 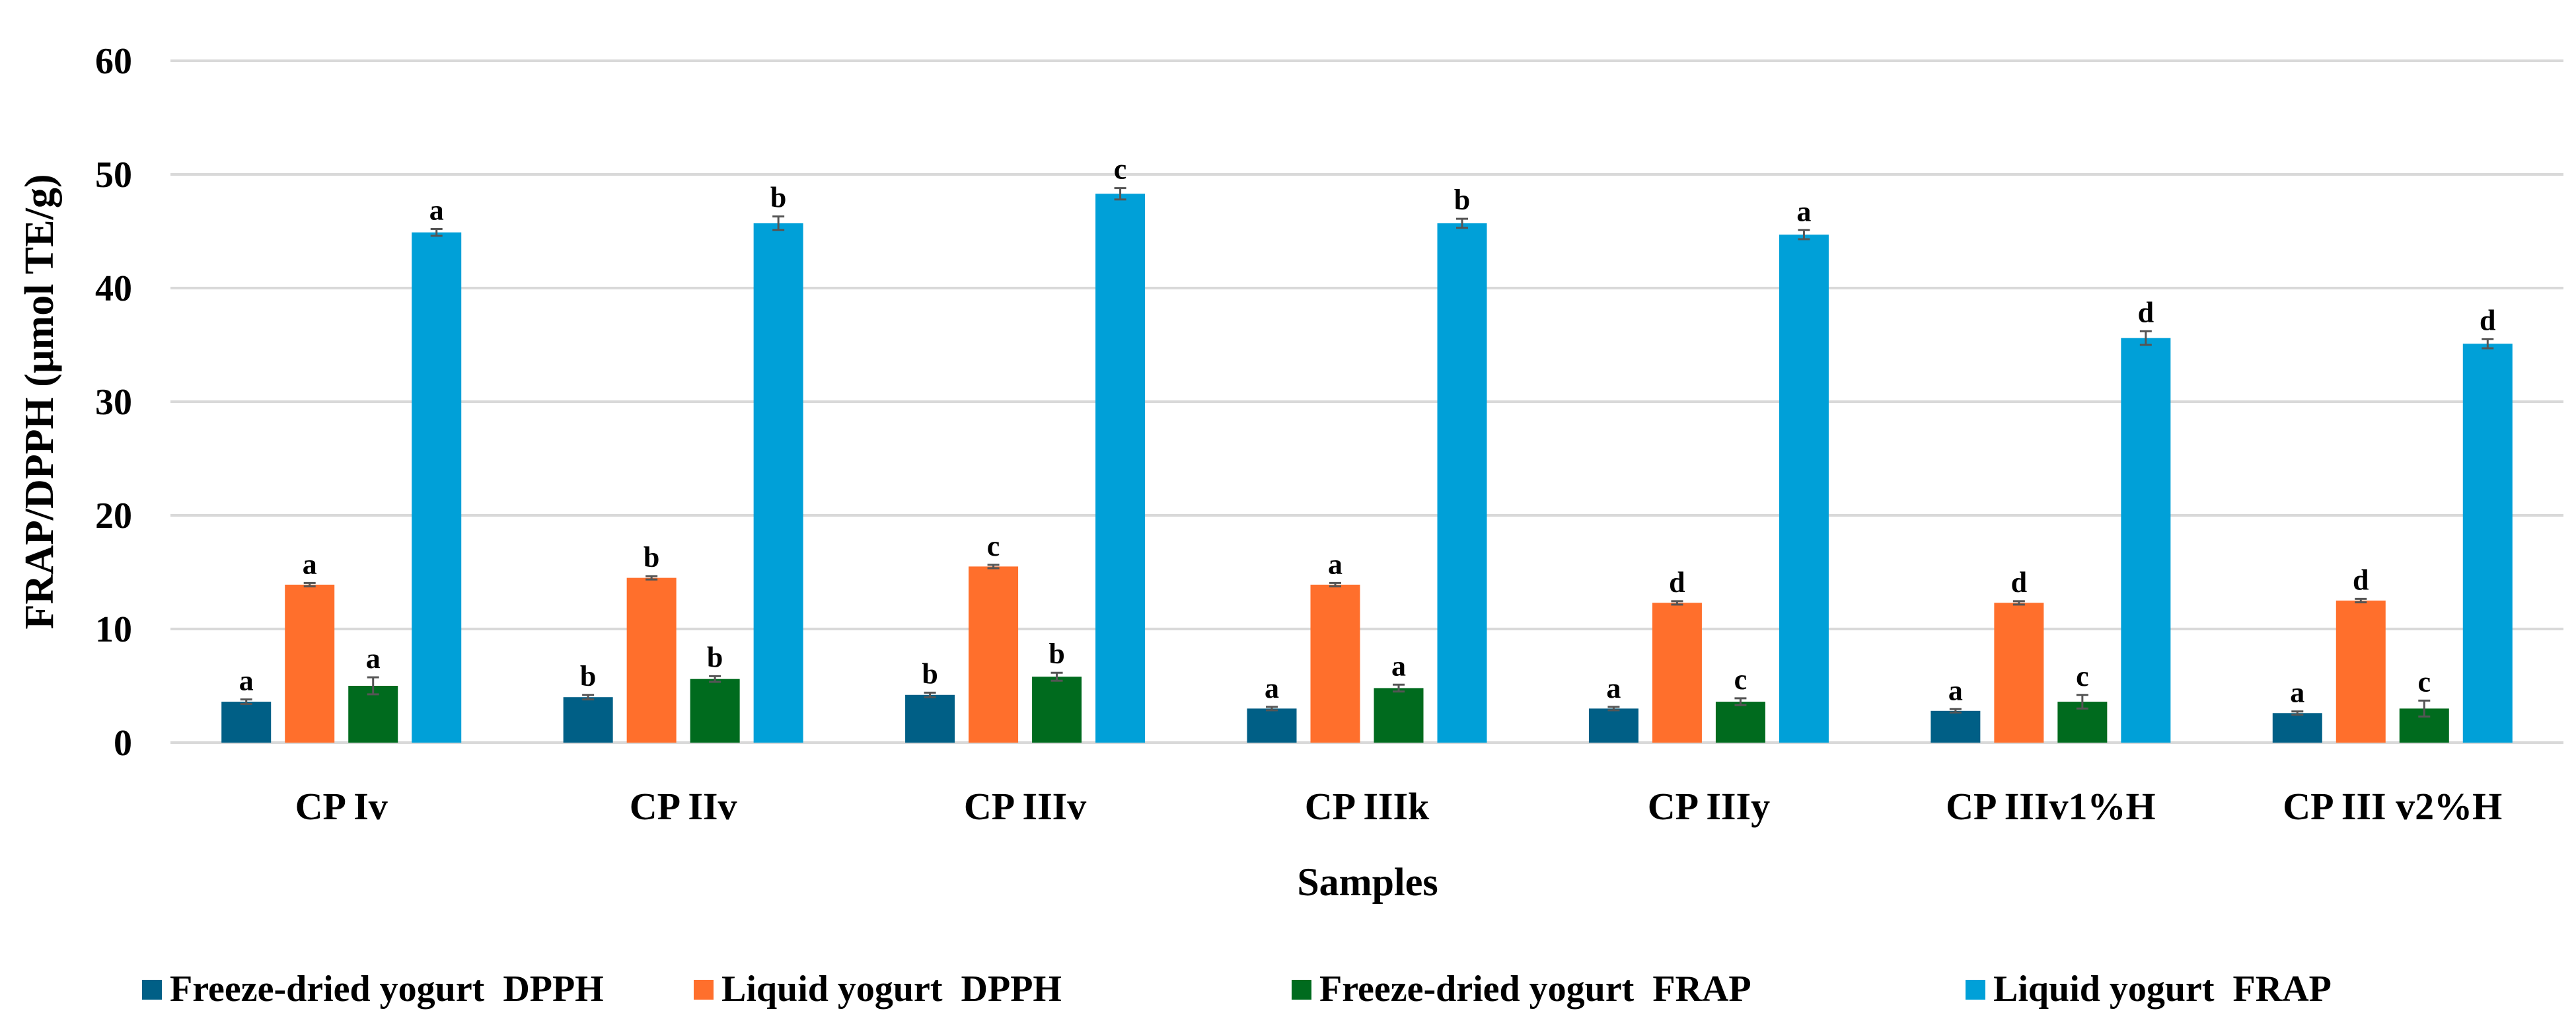 I want to click on y-tick-label: 40, so click(x=113, y=288).